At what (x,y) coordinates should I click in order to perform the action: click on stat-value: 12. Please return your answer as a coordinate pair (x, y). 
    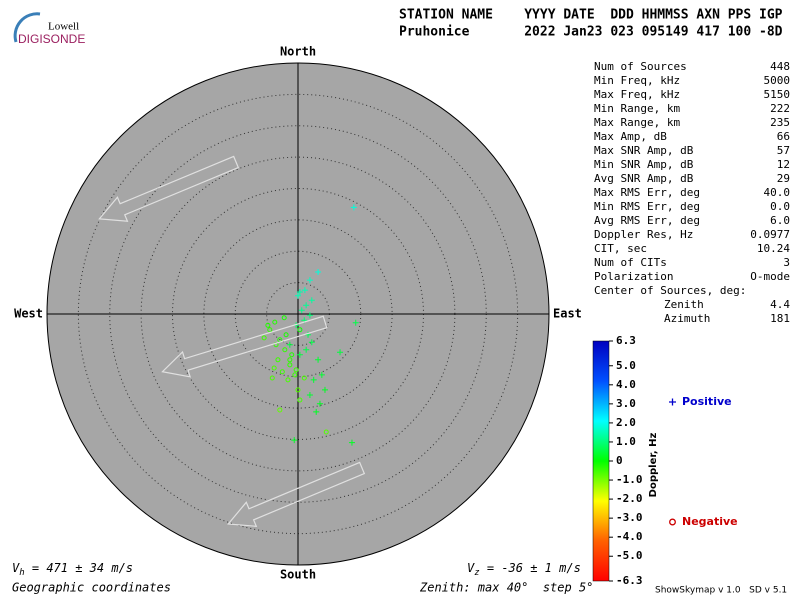
    Looking at the image, I should click on (783, 164).